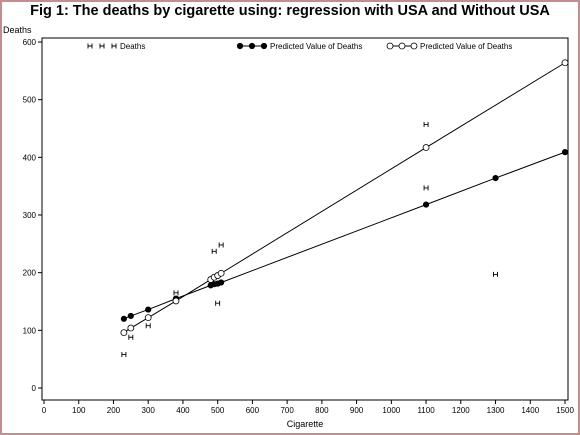  Describe the element at coordinates (44, 410) in the screenshot. I see `x-tick-label: 0` at that location.